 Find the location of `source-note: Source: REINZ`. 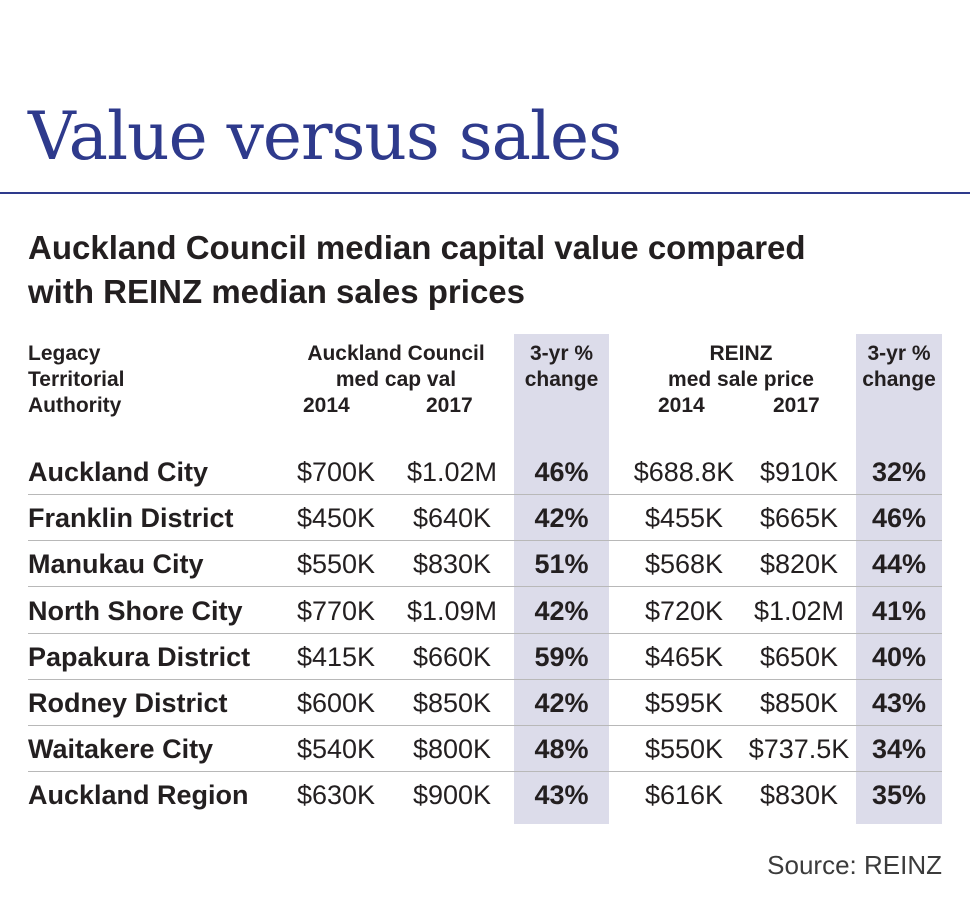

source-note: Source: REINZ is located at coordinates (854, 865).